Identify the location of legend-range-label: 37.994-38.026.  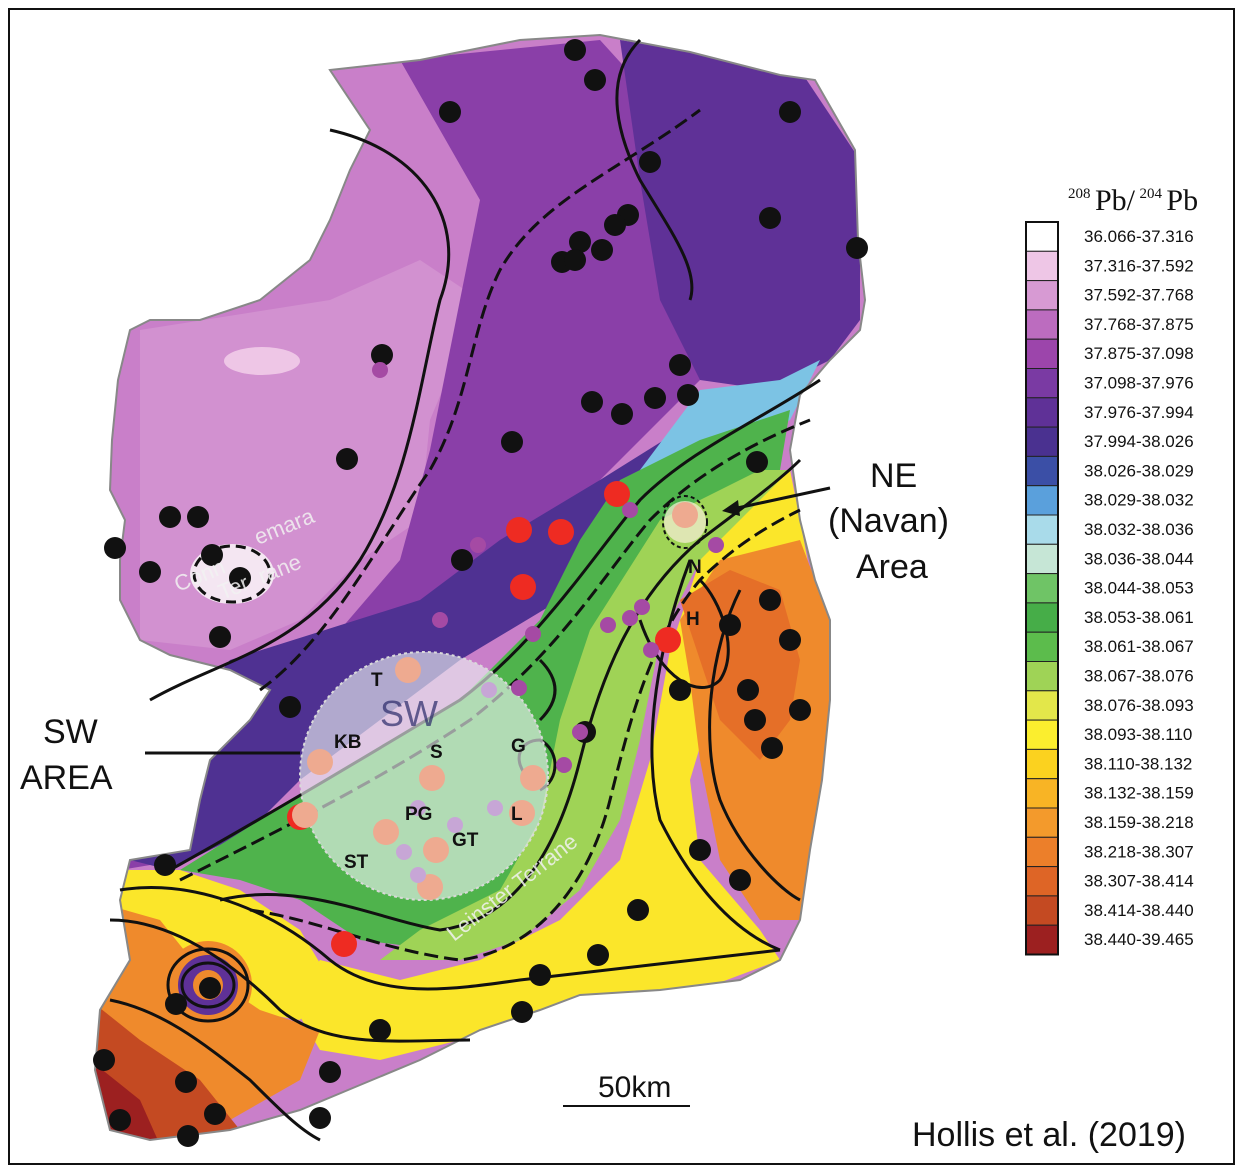
(1139, 441).